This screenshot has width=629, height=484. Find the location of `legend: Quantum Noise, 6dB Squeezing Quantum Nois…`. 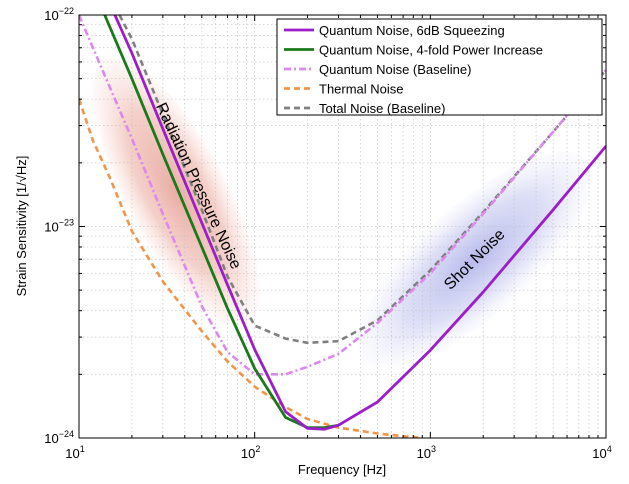

legend: Quantum Noise, 6dB Squeezing Quantum Nois… is located at coordinates (439, 67).